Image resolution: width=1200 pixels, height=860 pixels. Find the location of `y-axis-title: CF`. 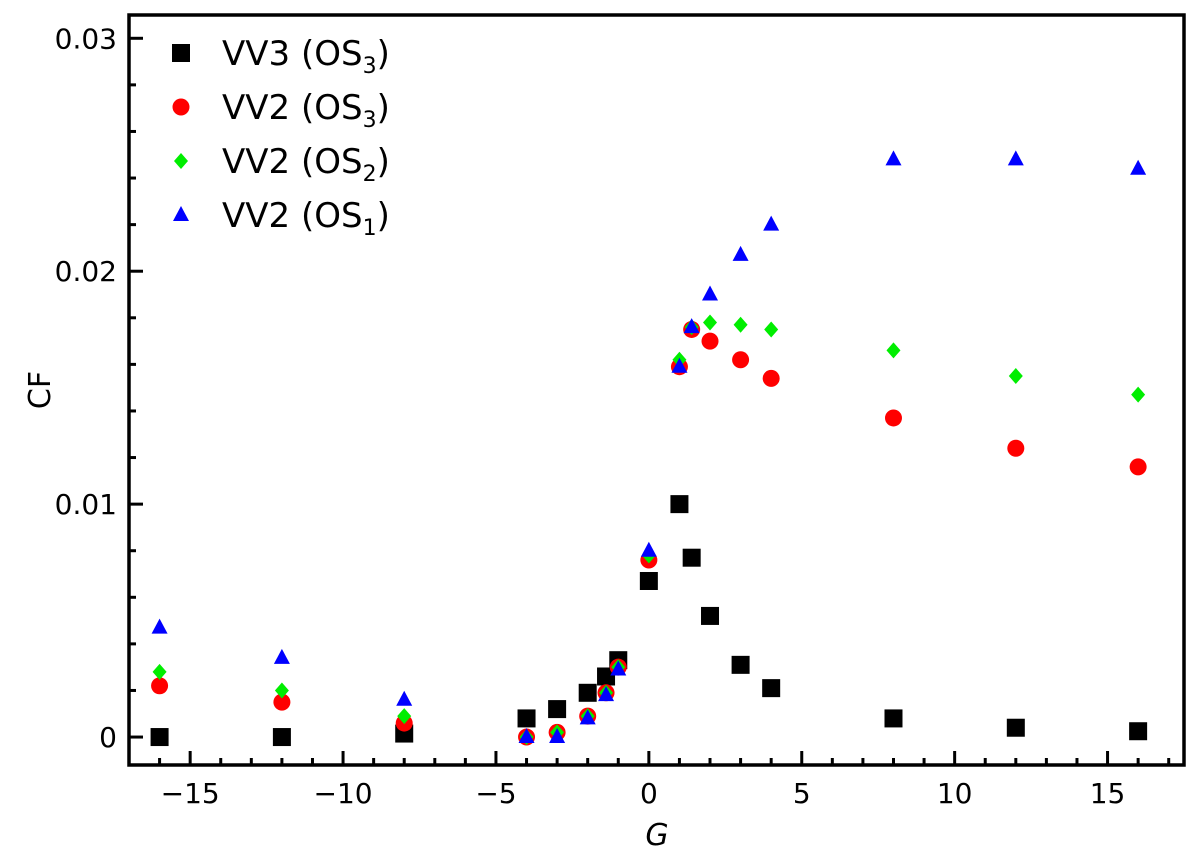

y-axis-title: CF is located at coordinates (40, 390).